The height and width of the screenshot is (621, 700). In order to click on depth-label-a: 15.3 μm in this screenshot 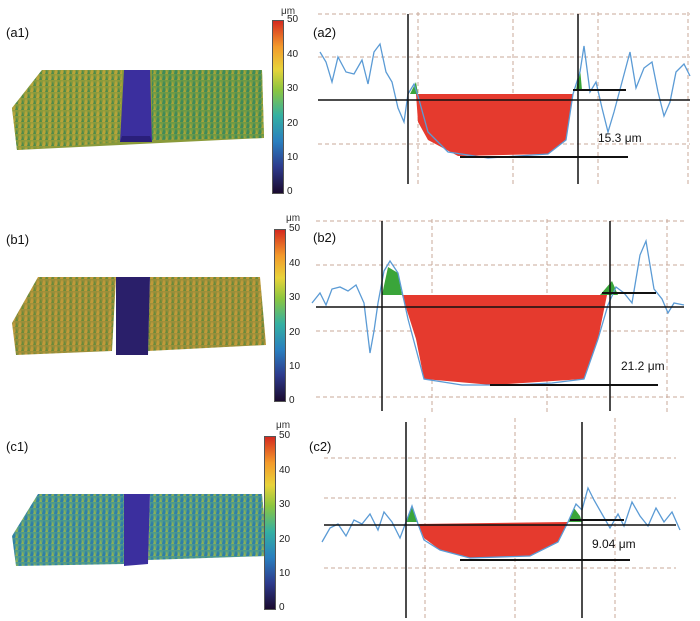, I will do `click(620, 138)`.